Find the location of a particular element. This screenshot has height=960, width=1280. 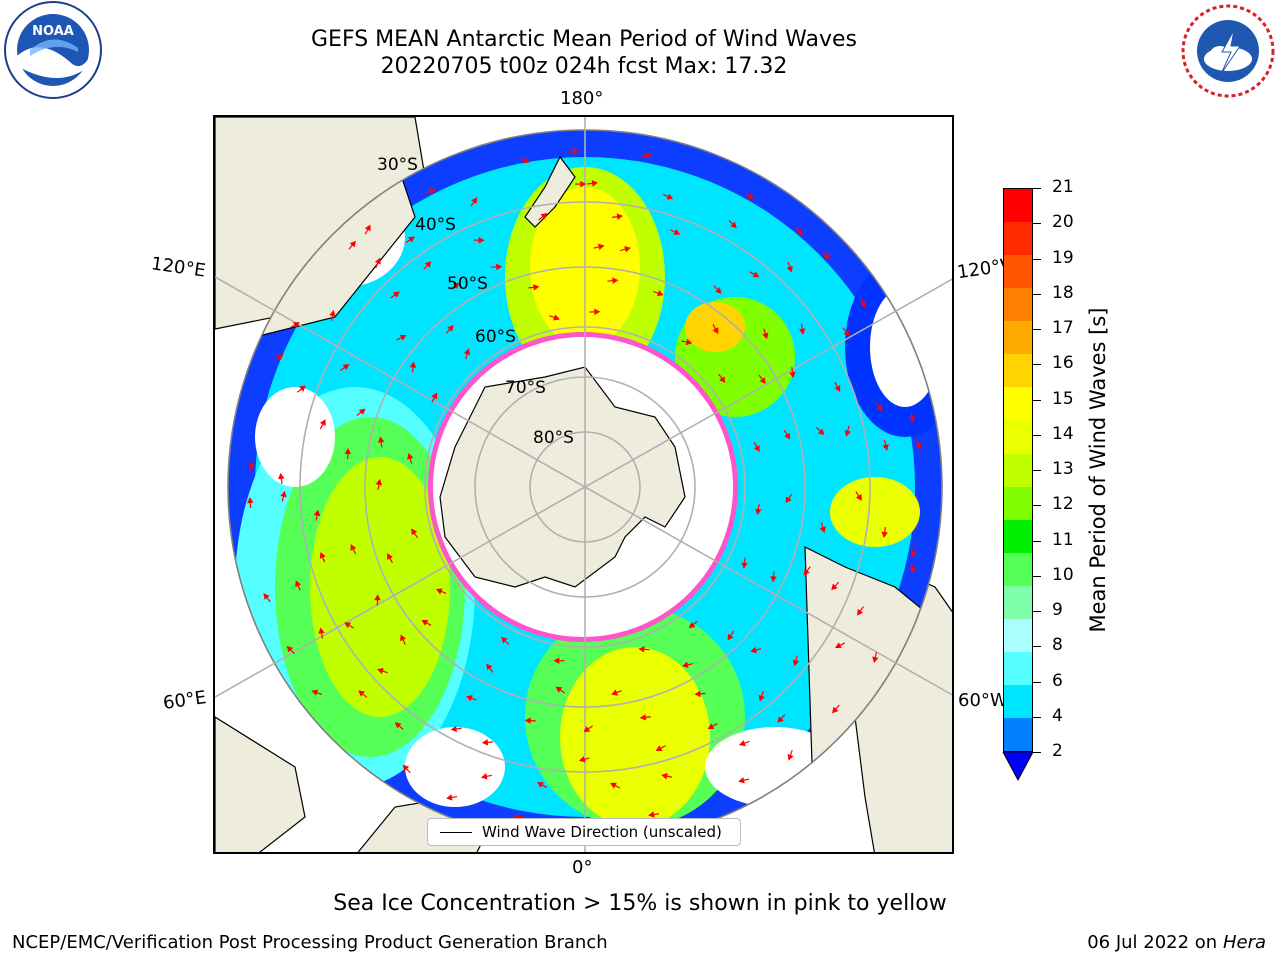

lon-label-0: 0° is located at coordinates (582, 867).